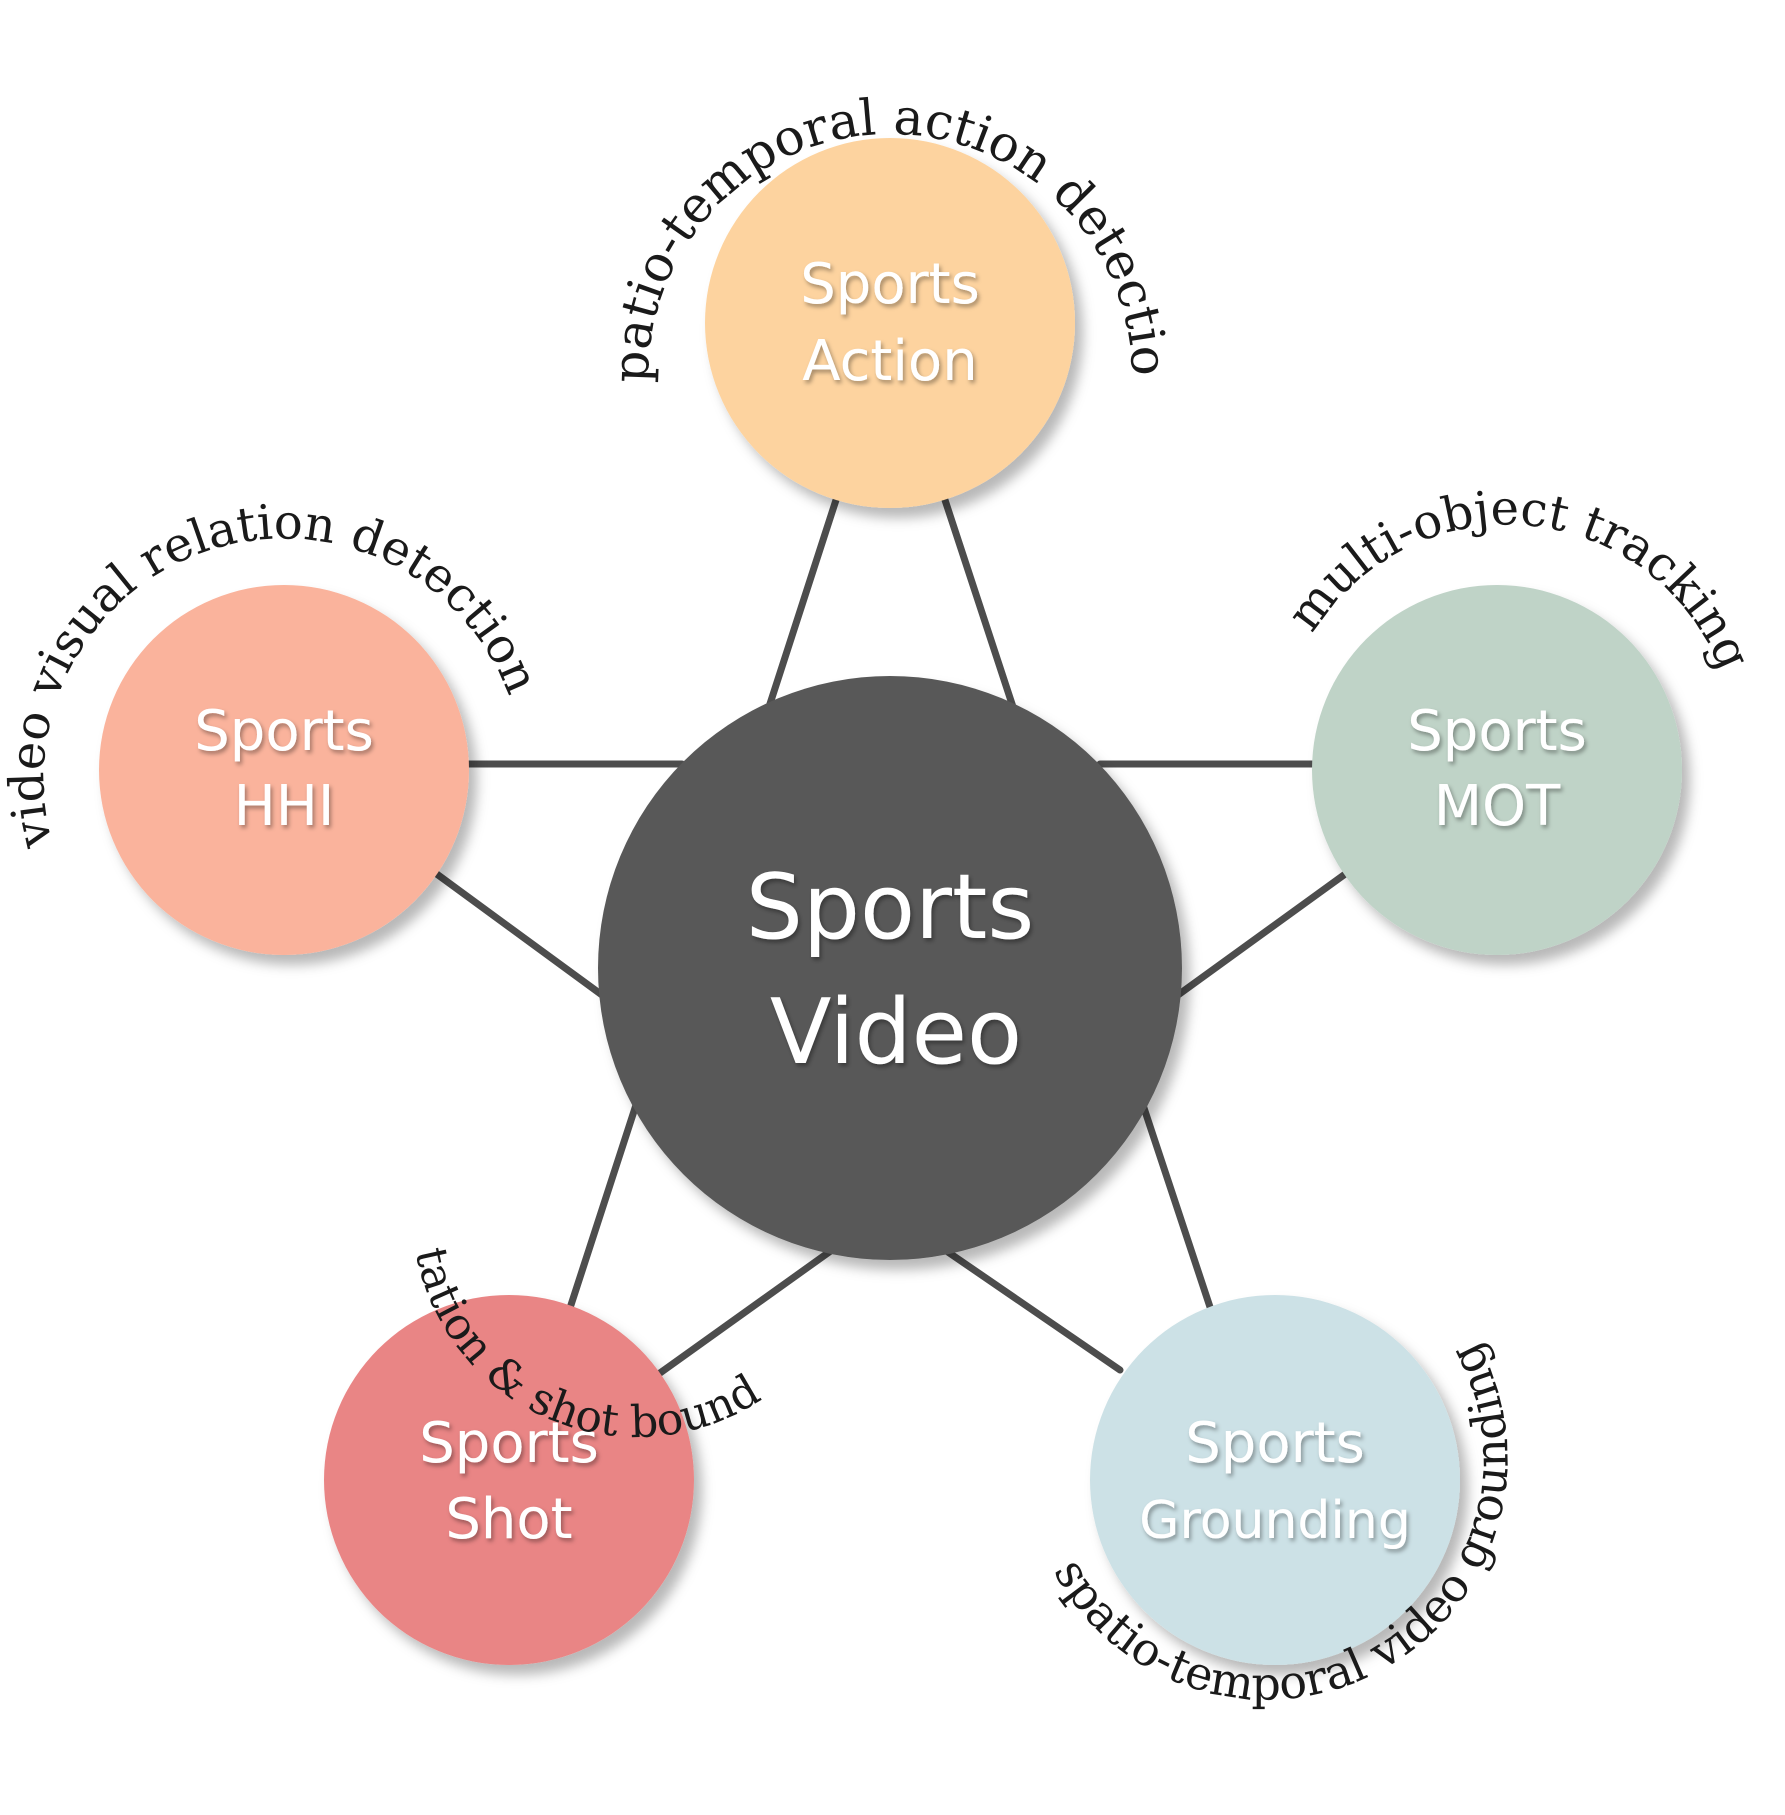 The image size is (1785, 1815). Describe the element at coordinates (1176, 1206) in the screenshot. I see `connector-grounding-top` at that location.